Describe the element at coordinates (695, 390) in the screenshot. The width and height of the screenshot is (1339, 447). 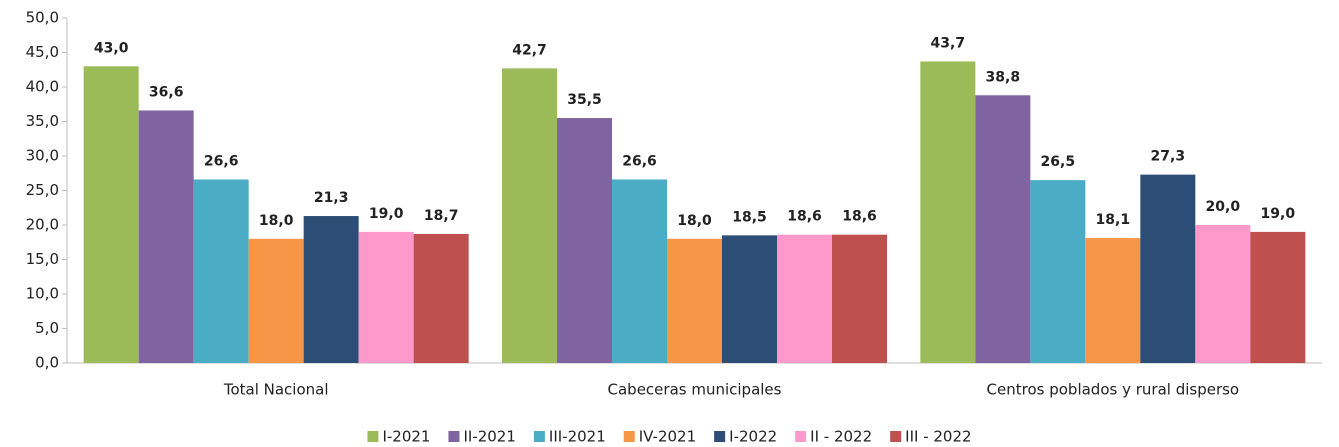
I see `x-tick-label: Cabeceras municipales` at that location.